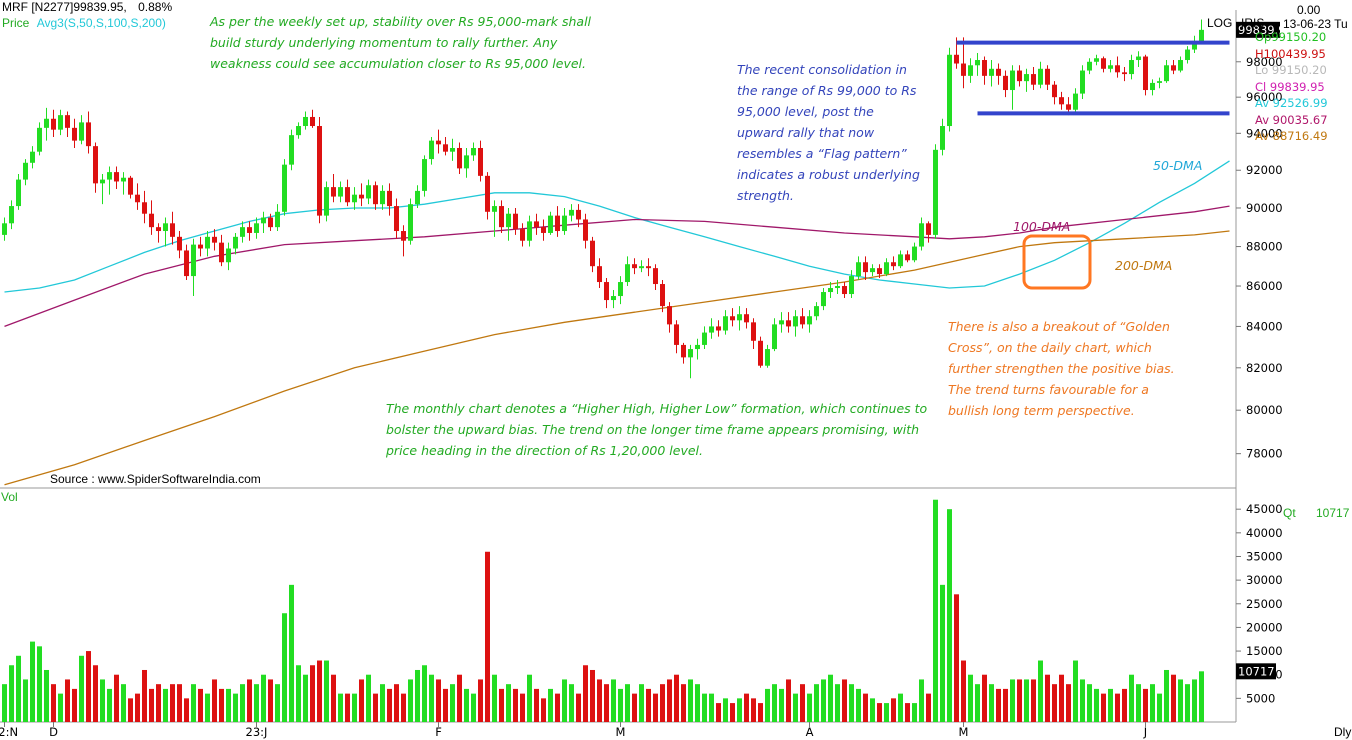 Image resolution: width=1352 pixels, height=740 pixels. What do you see at coordinates (1264, 97) in the screenshot?
I see `price-tick-label: 96000` at bounding box center [1264, 97].